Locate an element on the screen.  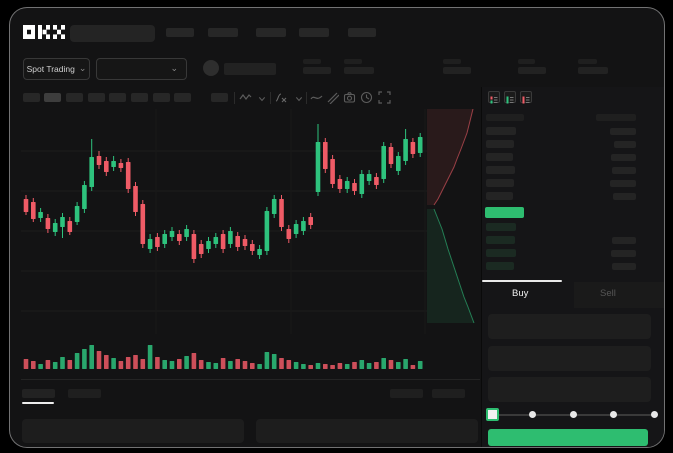
orderbook-bids is located at coordinates (561, 249).